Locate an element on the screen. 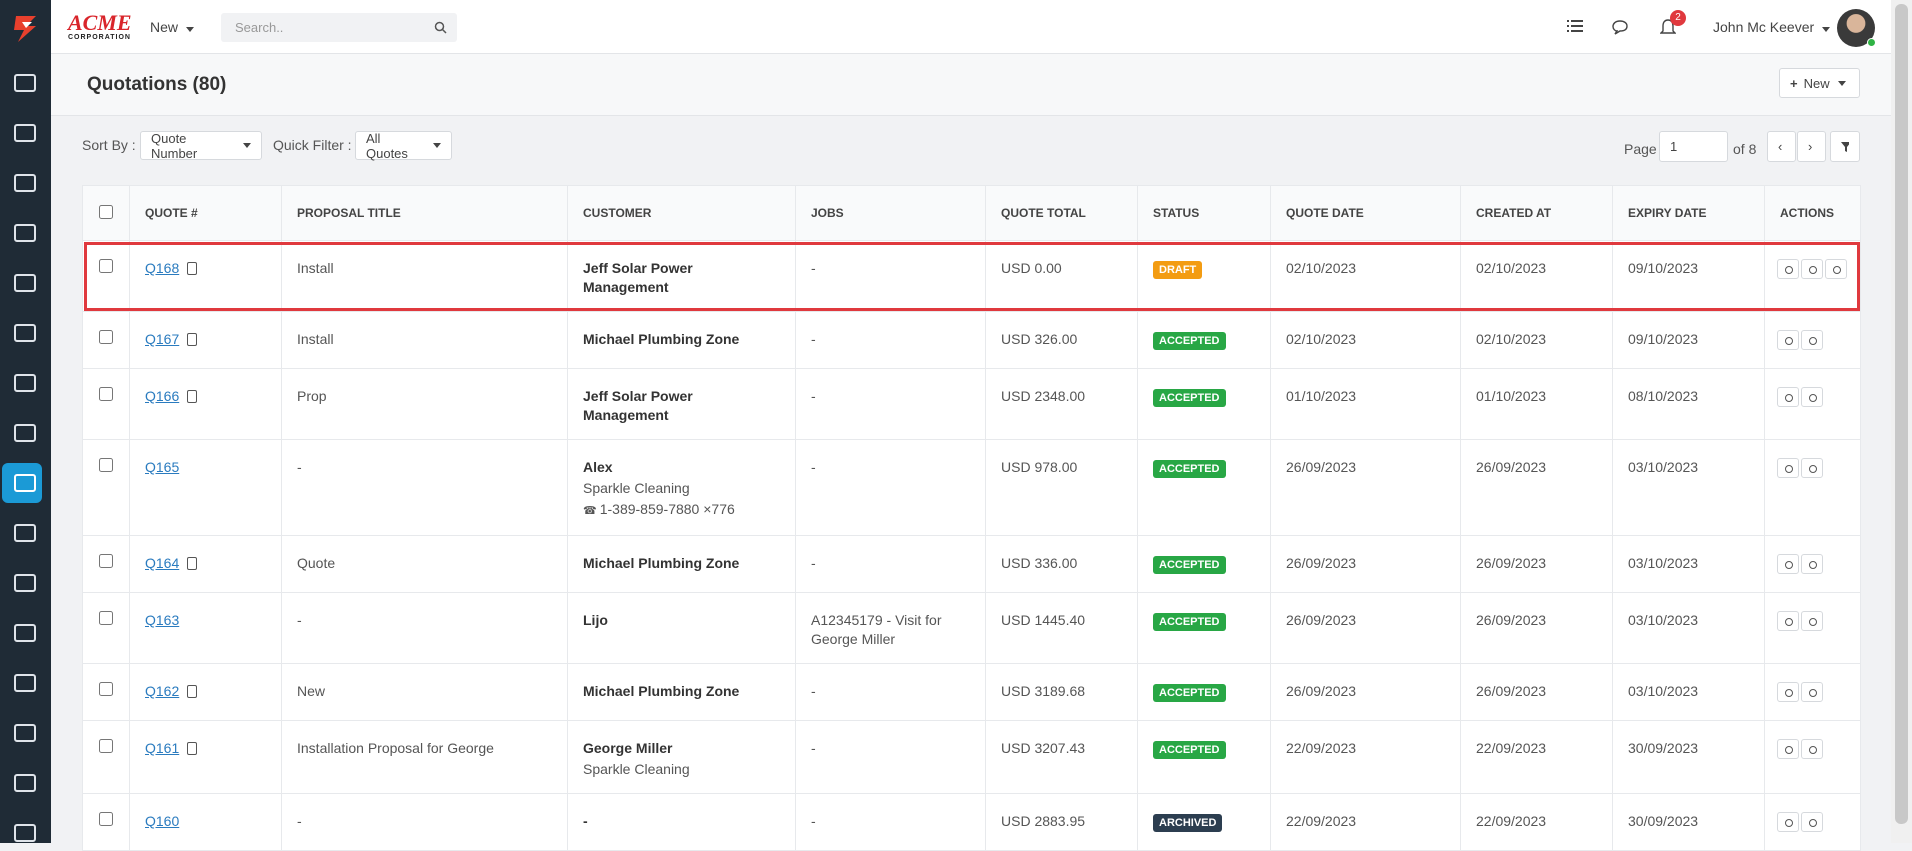  status-cell: ACCEPTED is located at coordinates (1204, 487).